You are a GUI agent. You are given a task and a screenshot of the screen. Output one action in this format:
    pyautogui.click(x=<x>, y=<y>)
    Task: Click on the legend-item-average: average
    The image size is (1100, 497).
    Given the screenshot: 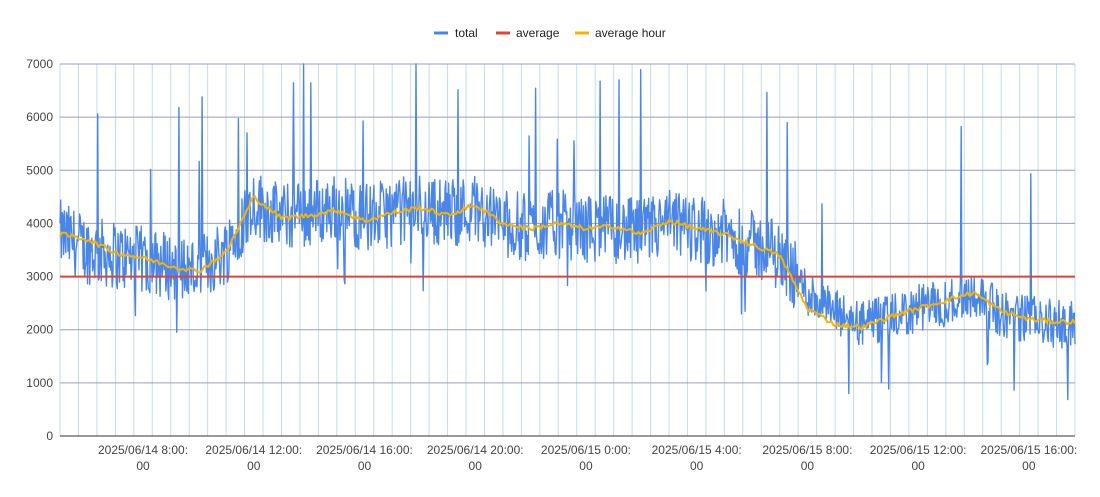 What is the action you would take?
    pyautogui.click(x=528, y=33)
    